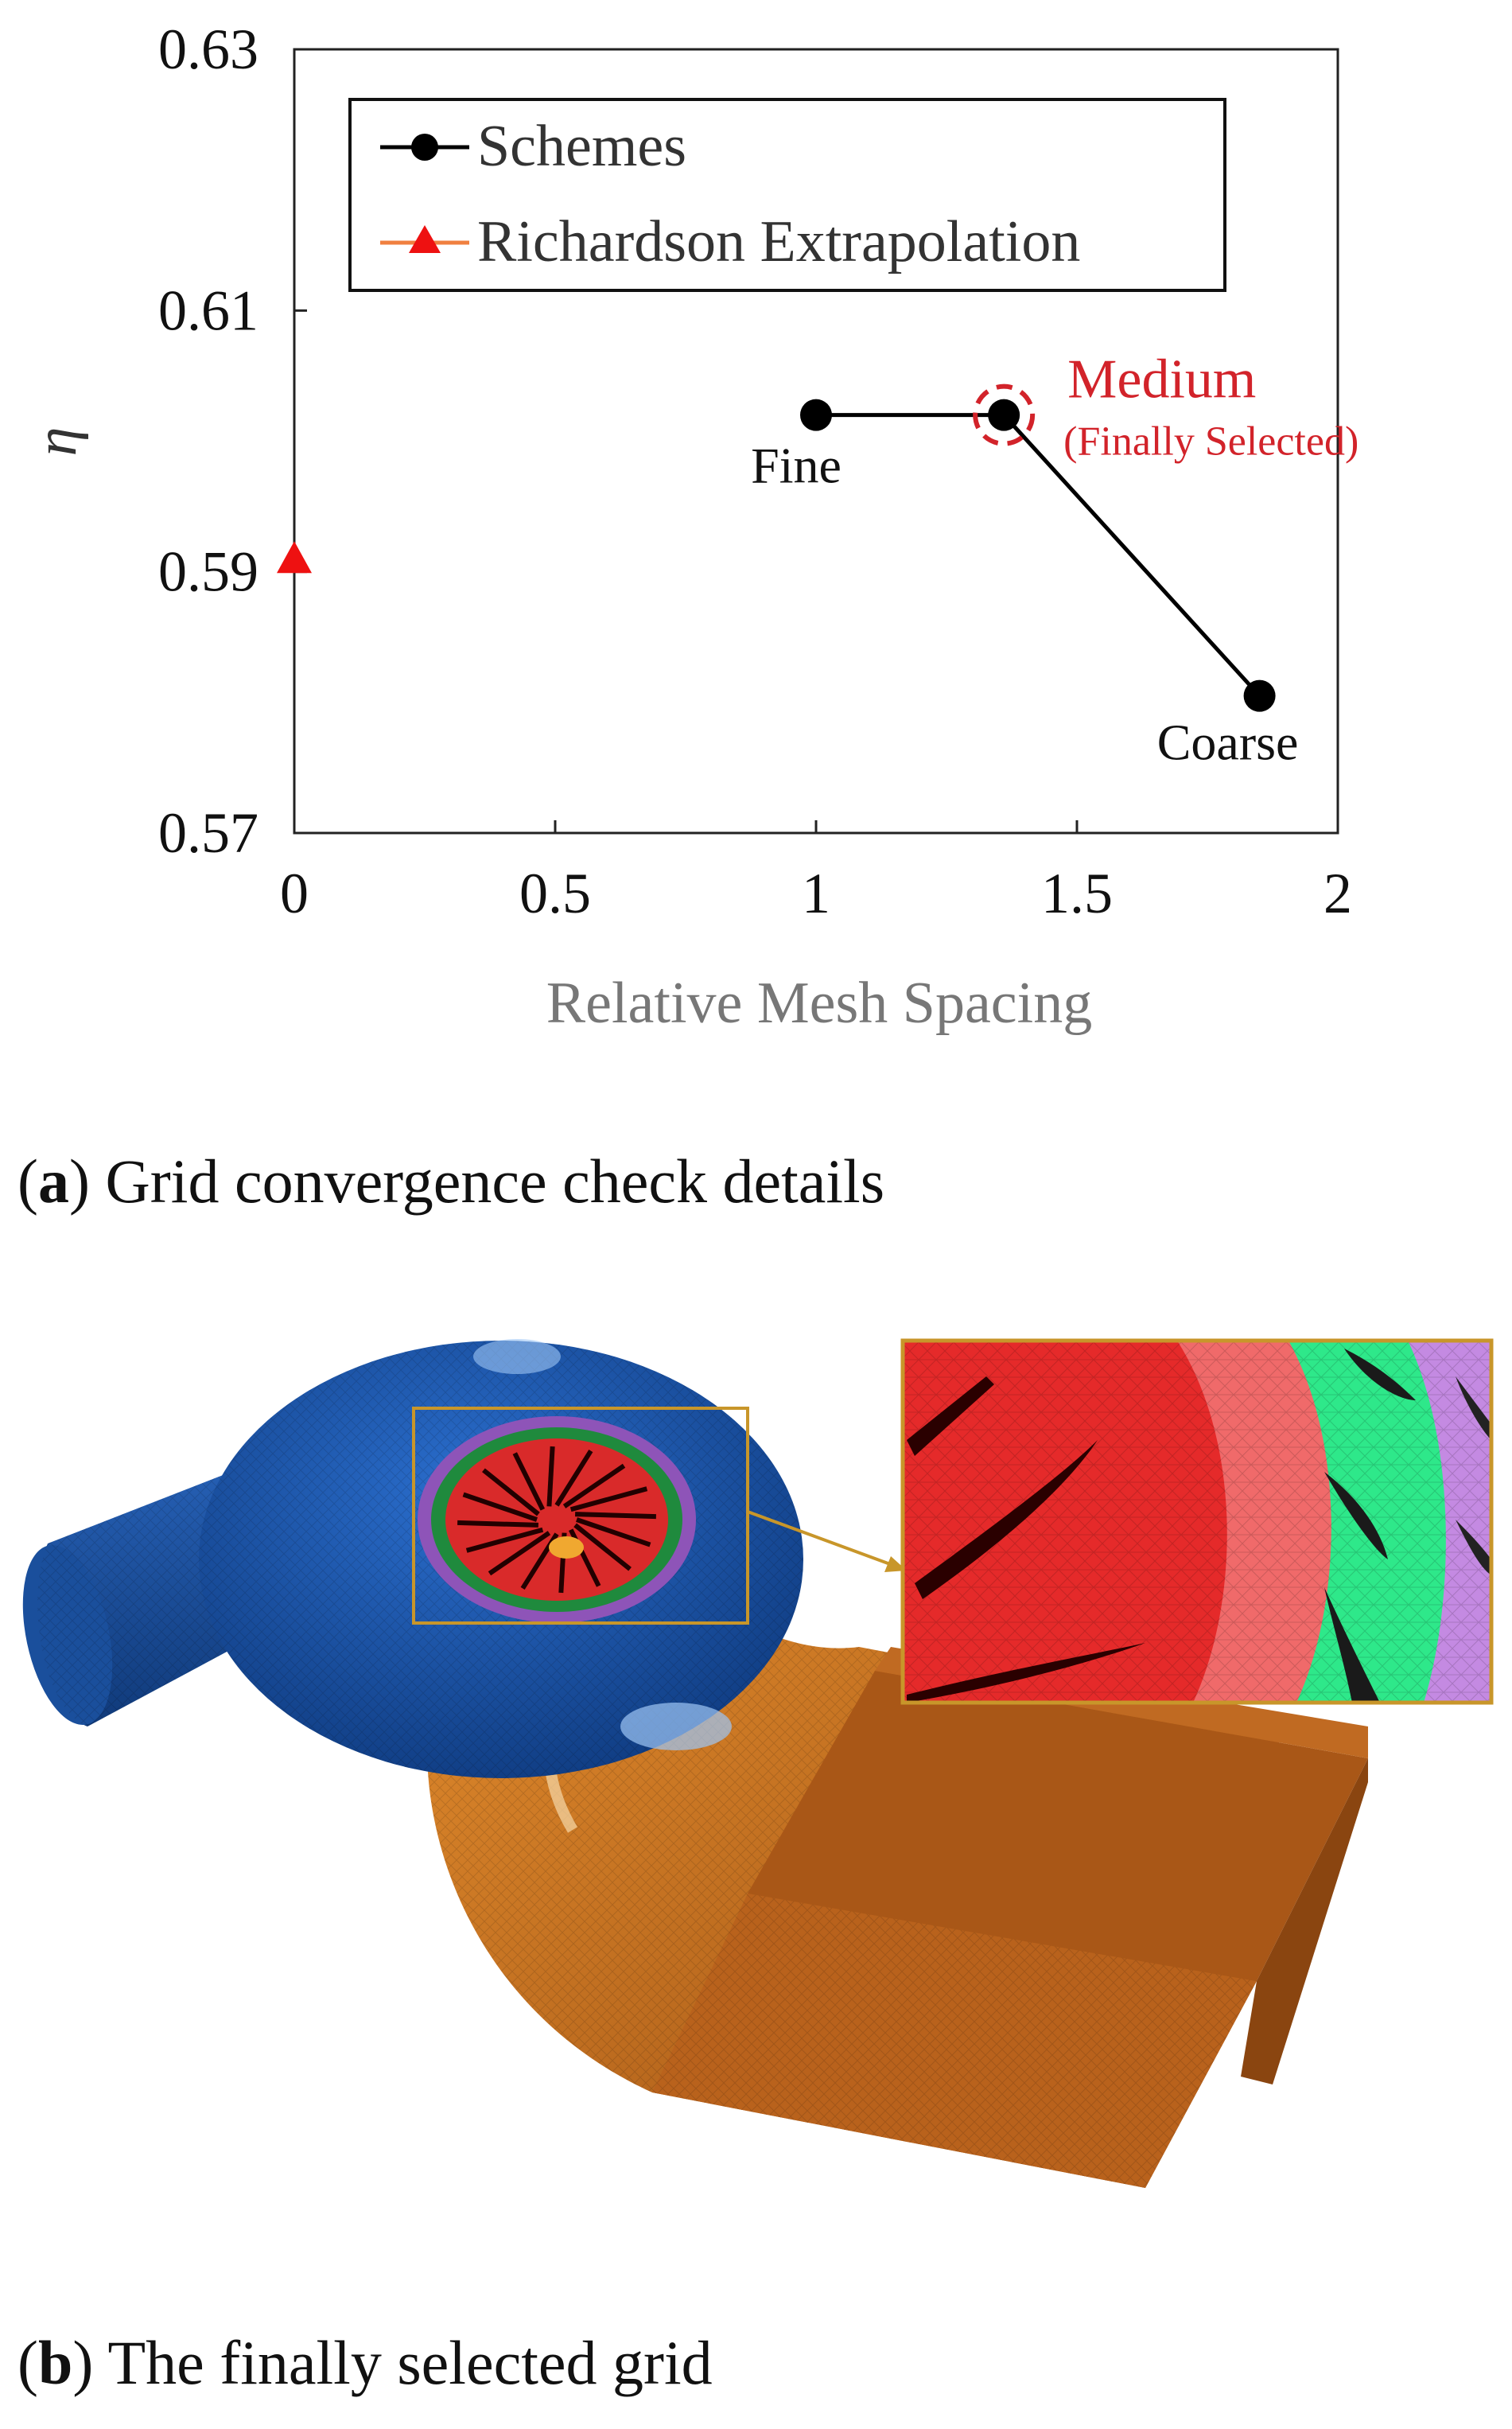  Describe the element at coordinates (824, 1539) in the screenshot. I see `zoom-connector-line` at that location.